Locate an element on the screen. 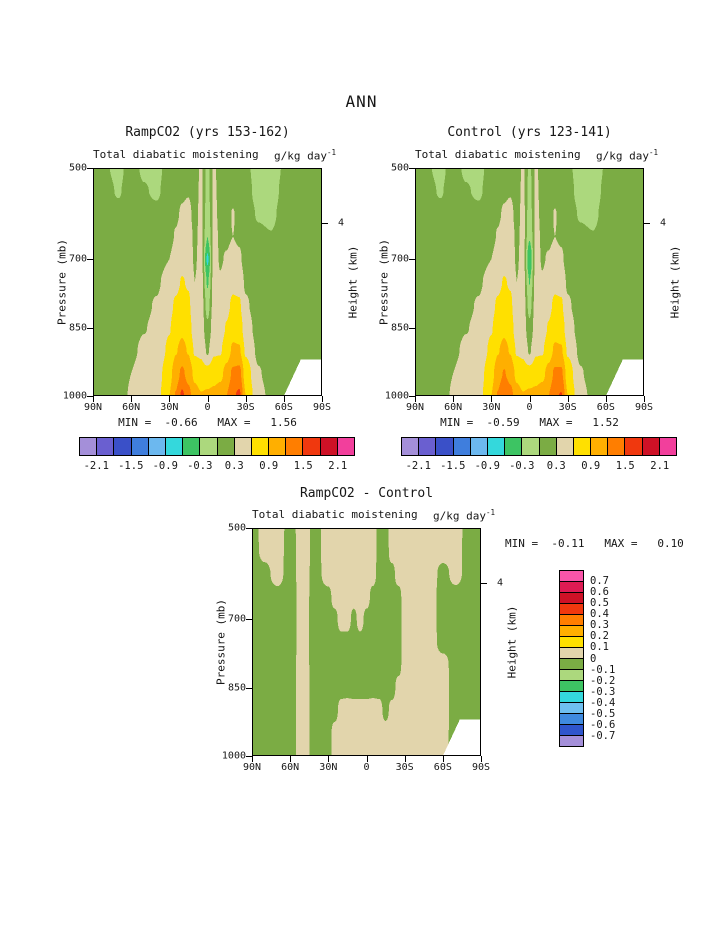  colorbar-tick-label: -0.1 is located at coordinates (603, 669).